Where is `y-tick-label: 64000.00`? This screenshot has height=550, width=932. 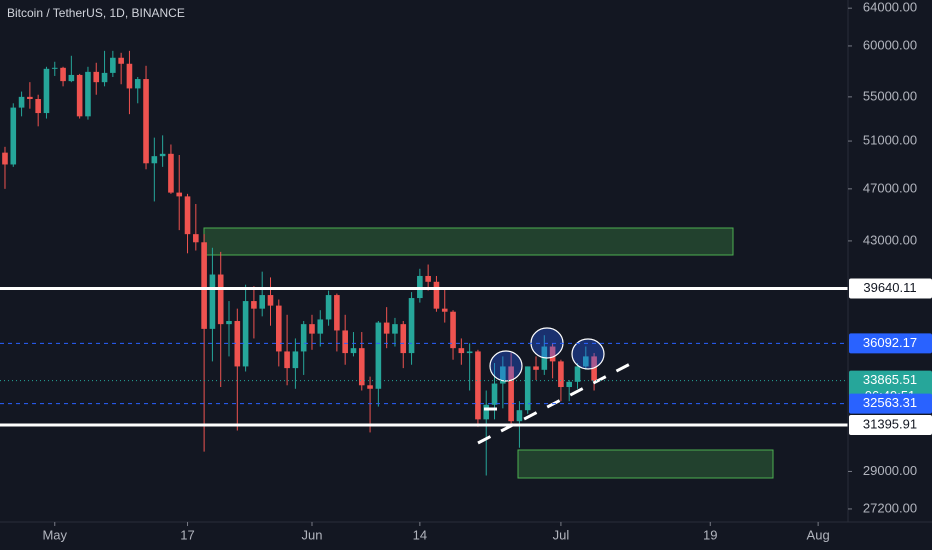 y-tick-label: 64000.00 is located at coordinates (890, 7).